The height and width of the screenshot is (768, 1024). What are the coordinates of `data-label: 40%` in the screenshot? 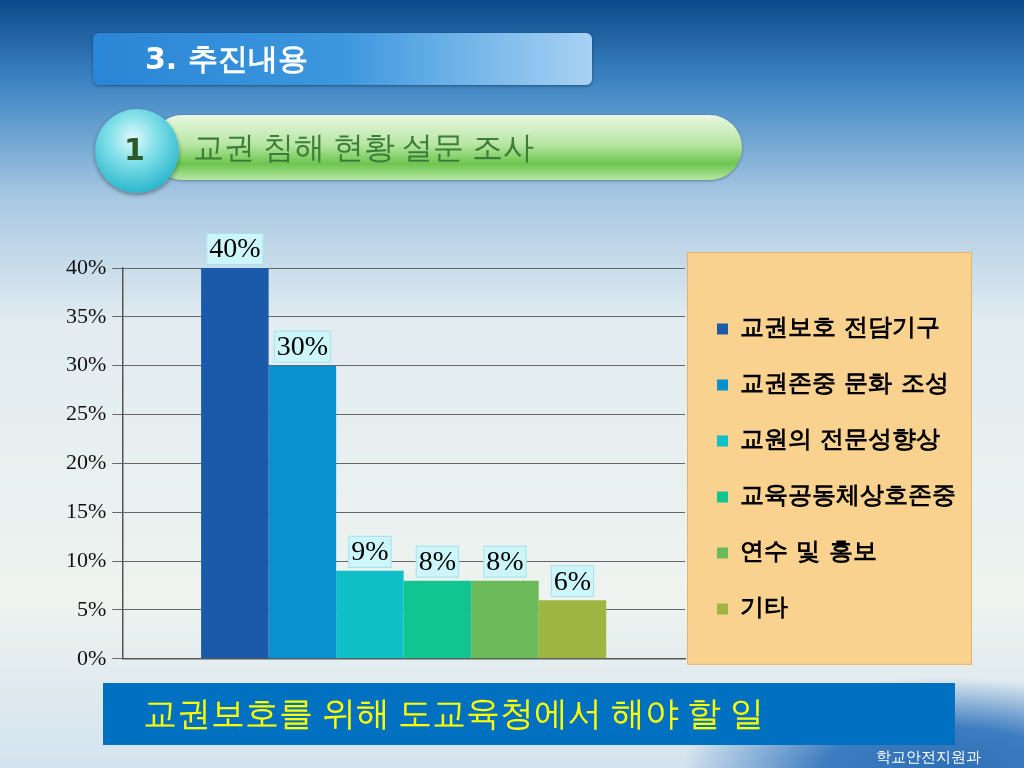 It's located at (235, 248).